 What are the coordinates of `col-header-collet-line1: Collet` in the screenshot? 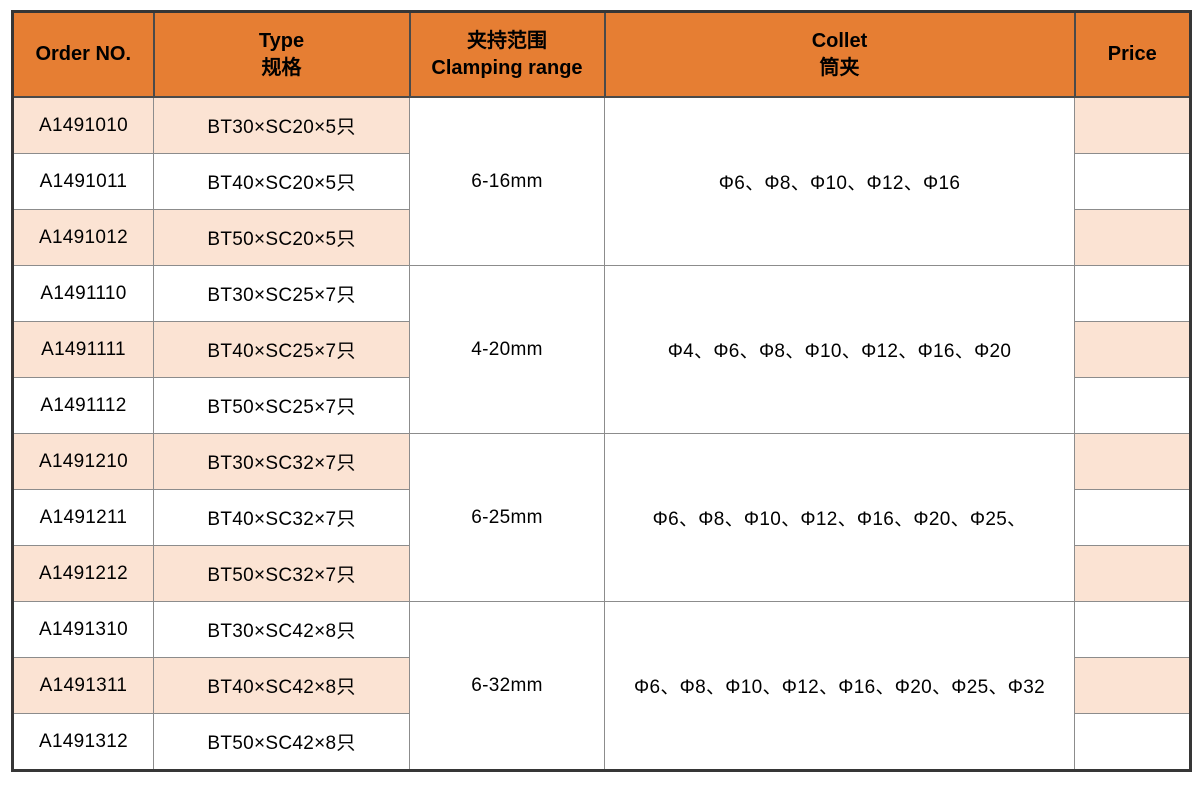 It's located at (839, 40).